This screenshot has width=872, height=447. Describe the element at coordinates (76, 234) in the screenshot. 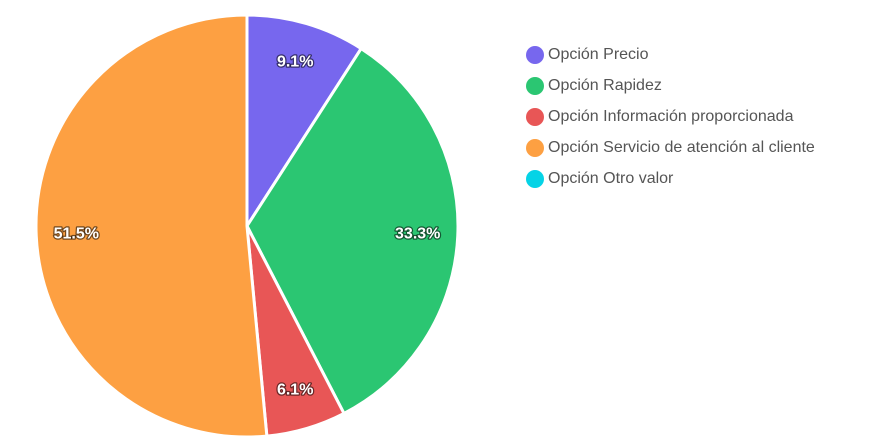

I see `slice-data-label-4: 51.5%` at that location.